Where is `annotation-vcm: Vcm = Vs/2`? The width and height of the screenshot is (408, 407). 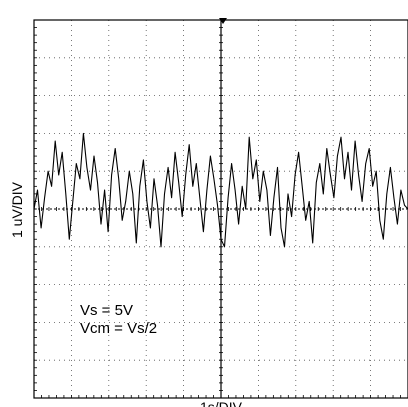
annotation-vcm: Vcm = Vs/2 is located at coordinates (118, 328).